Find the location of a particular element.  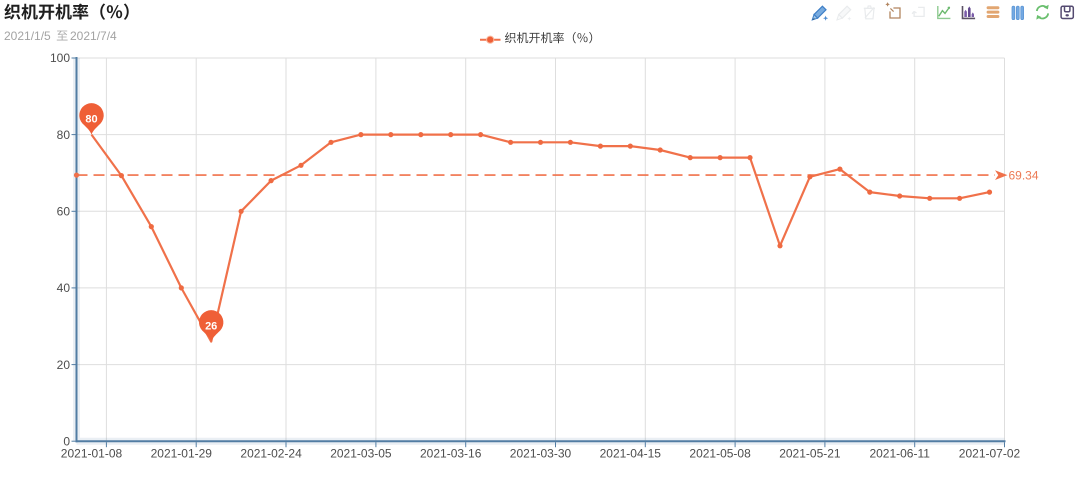

svg-text: 2021-01-08 is located at coordinates (92, 453).